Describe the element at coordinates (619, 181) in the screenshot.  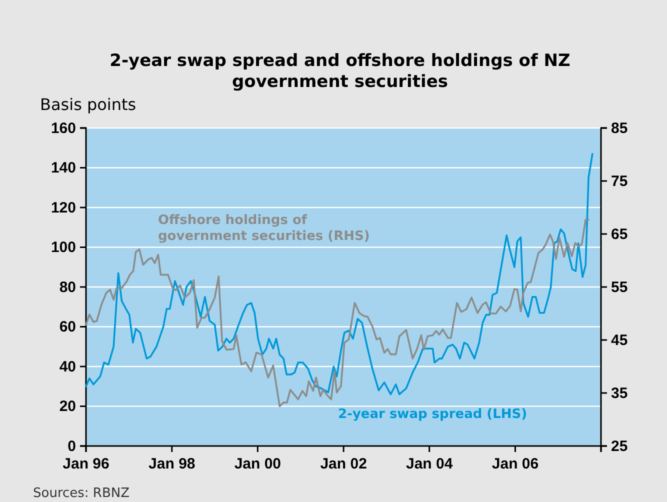
I see `y2-tick-label: 75` at that location.